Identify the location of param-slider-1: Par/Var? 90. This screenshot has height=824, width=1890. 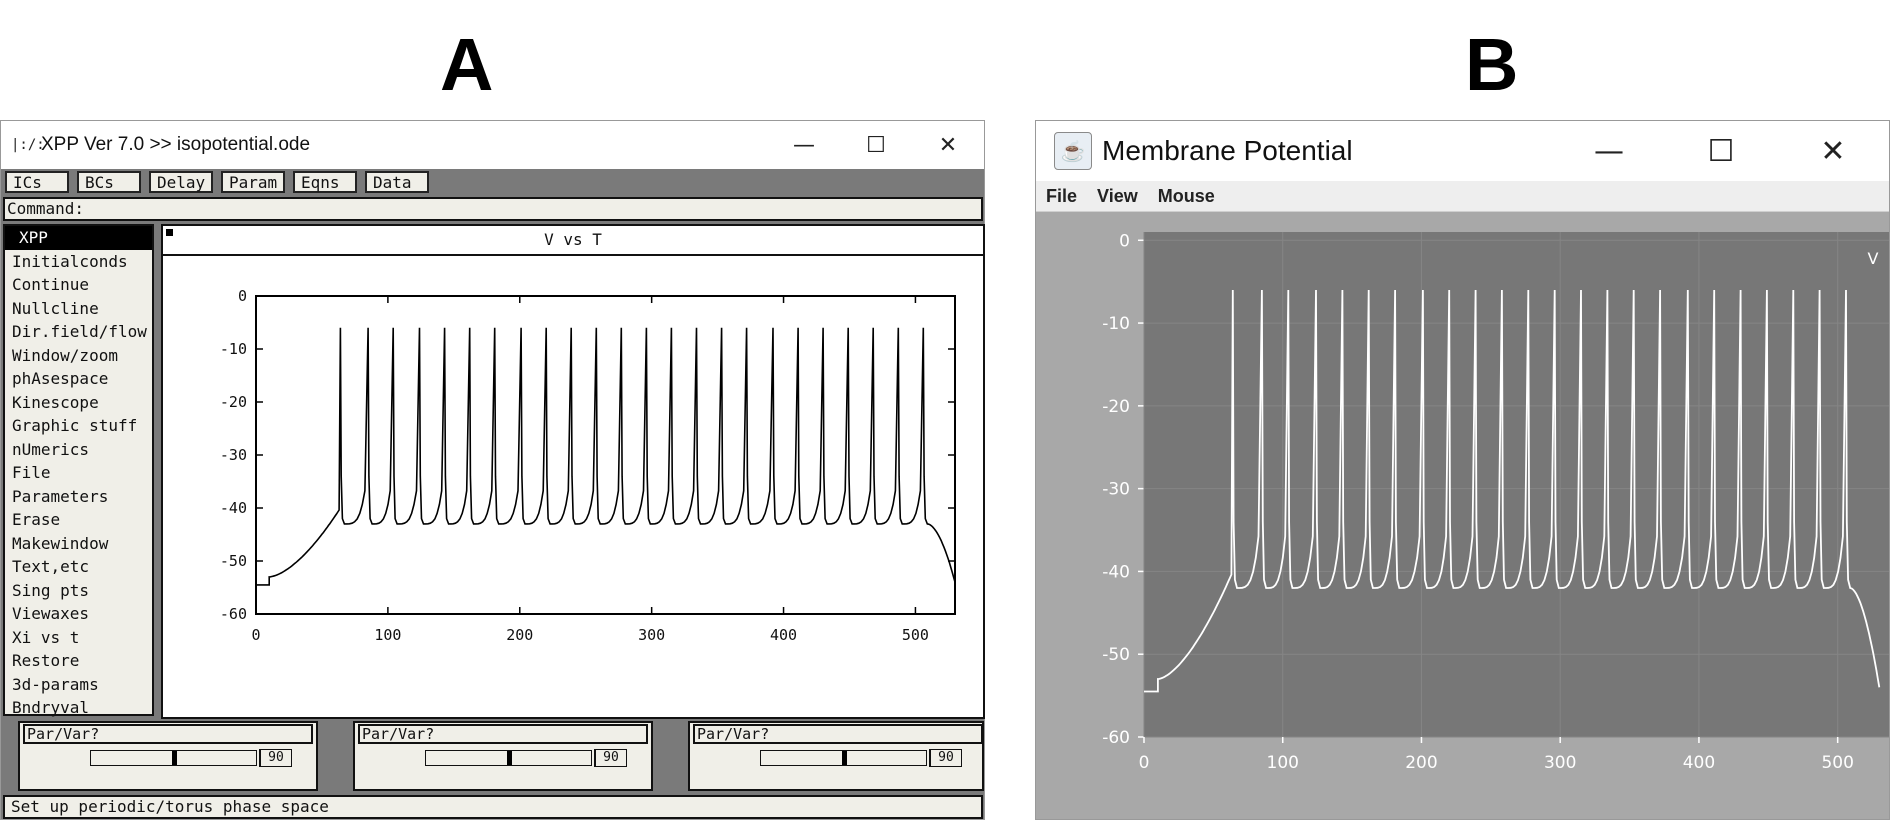
(168, 756).